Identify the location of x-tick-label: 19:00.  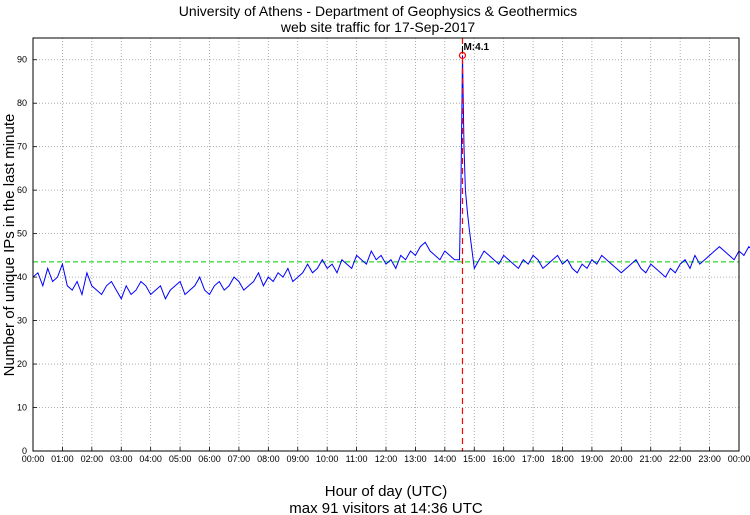
(592, 459).